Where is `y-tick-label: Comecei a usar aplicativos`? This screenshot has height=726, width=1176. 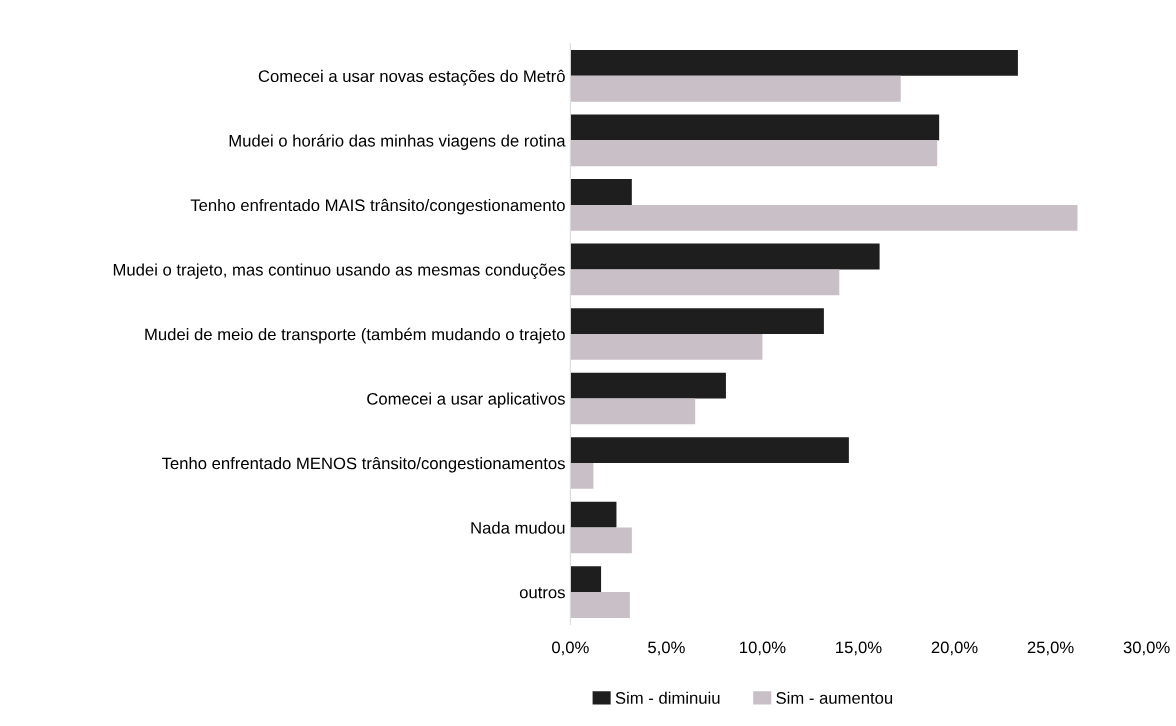
y-tick-label: Comecei a usar aplicativos is located at coordinates (466, 400).